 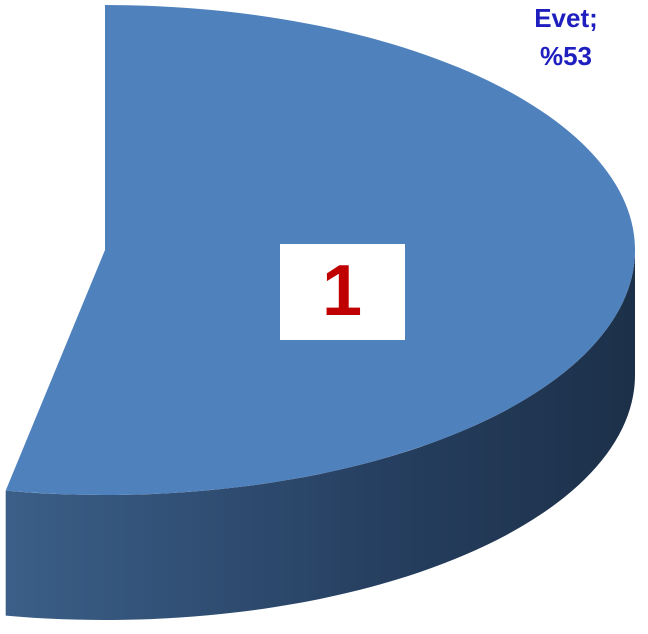 I want to click on slice-value-label: %53, so click(x=566, y=56).